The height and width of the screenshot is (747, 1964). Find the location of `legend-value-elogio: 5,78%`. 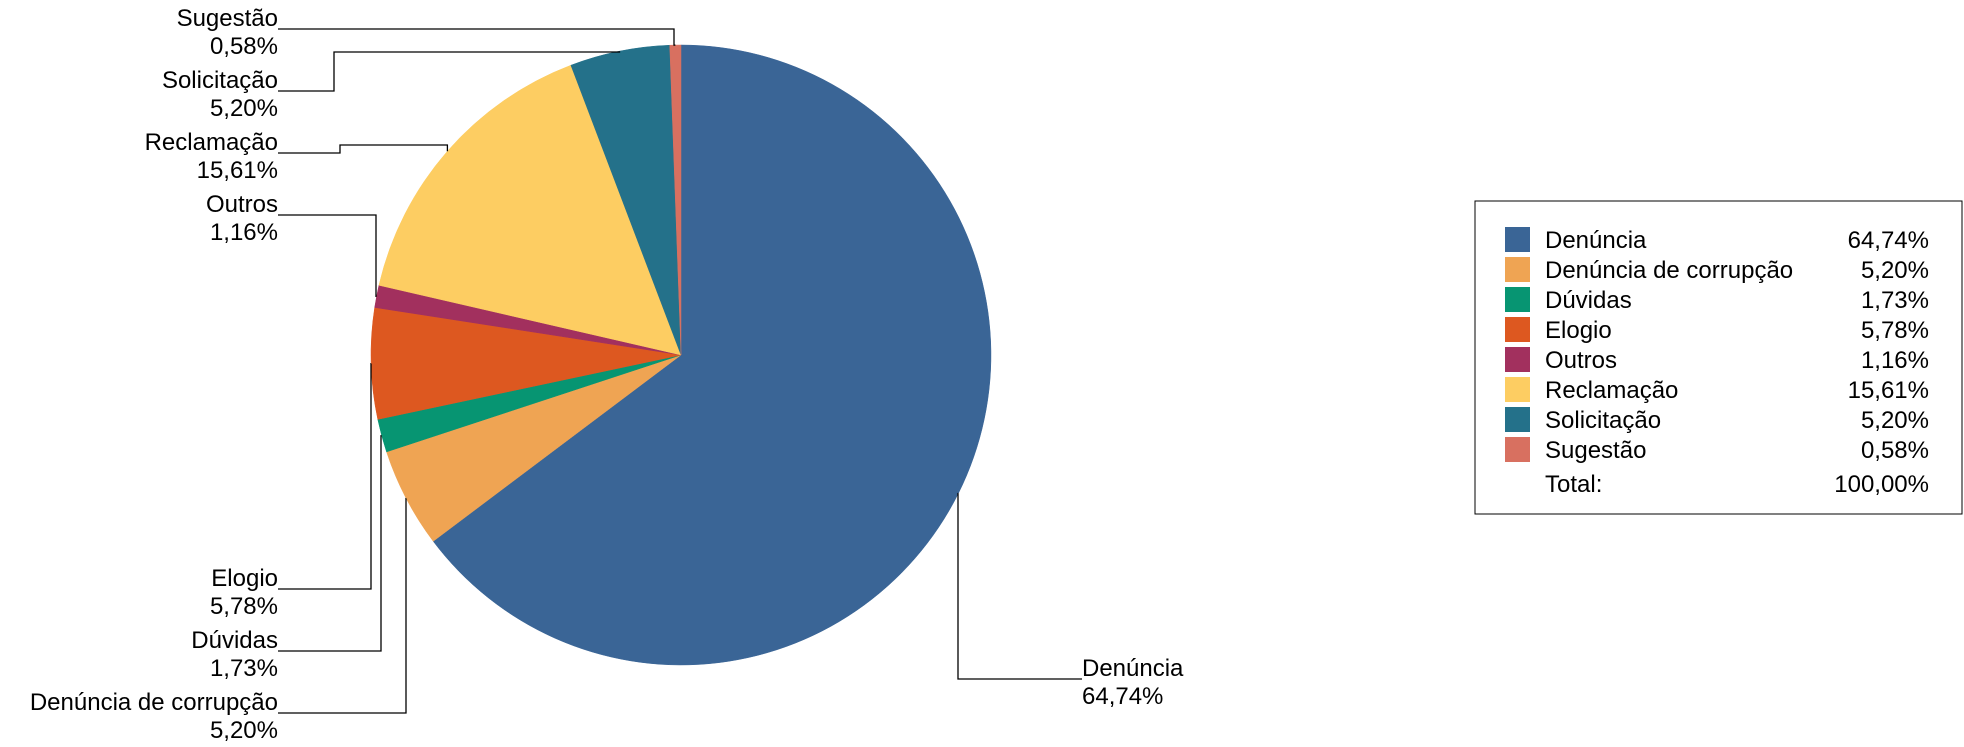

legend-value-elogio: 5,78% is located at coordinates (1895, 330).